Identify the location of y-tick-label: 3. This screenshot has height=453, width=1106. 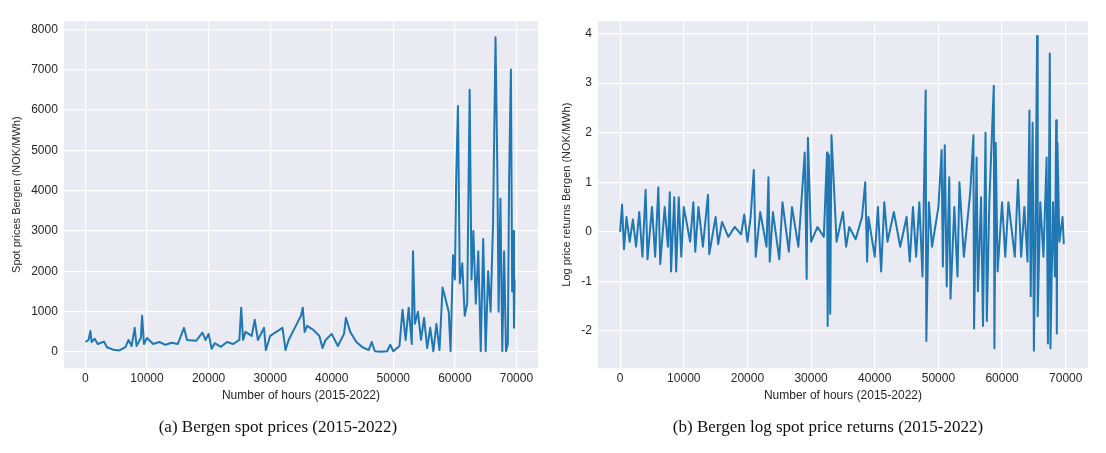
(589, 82).